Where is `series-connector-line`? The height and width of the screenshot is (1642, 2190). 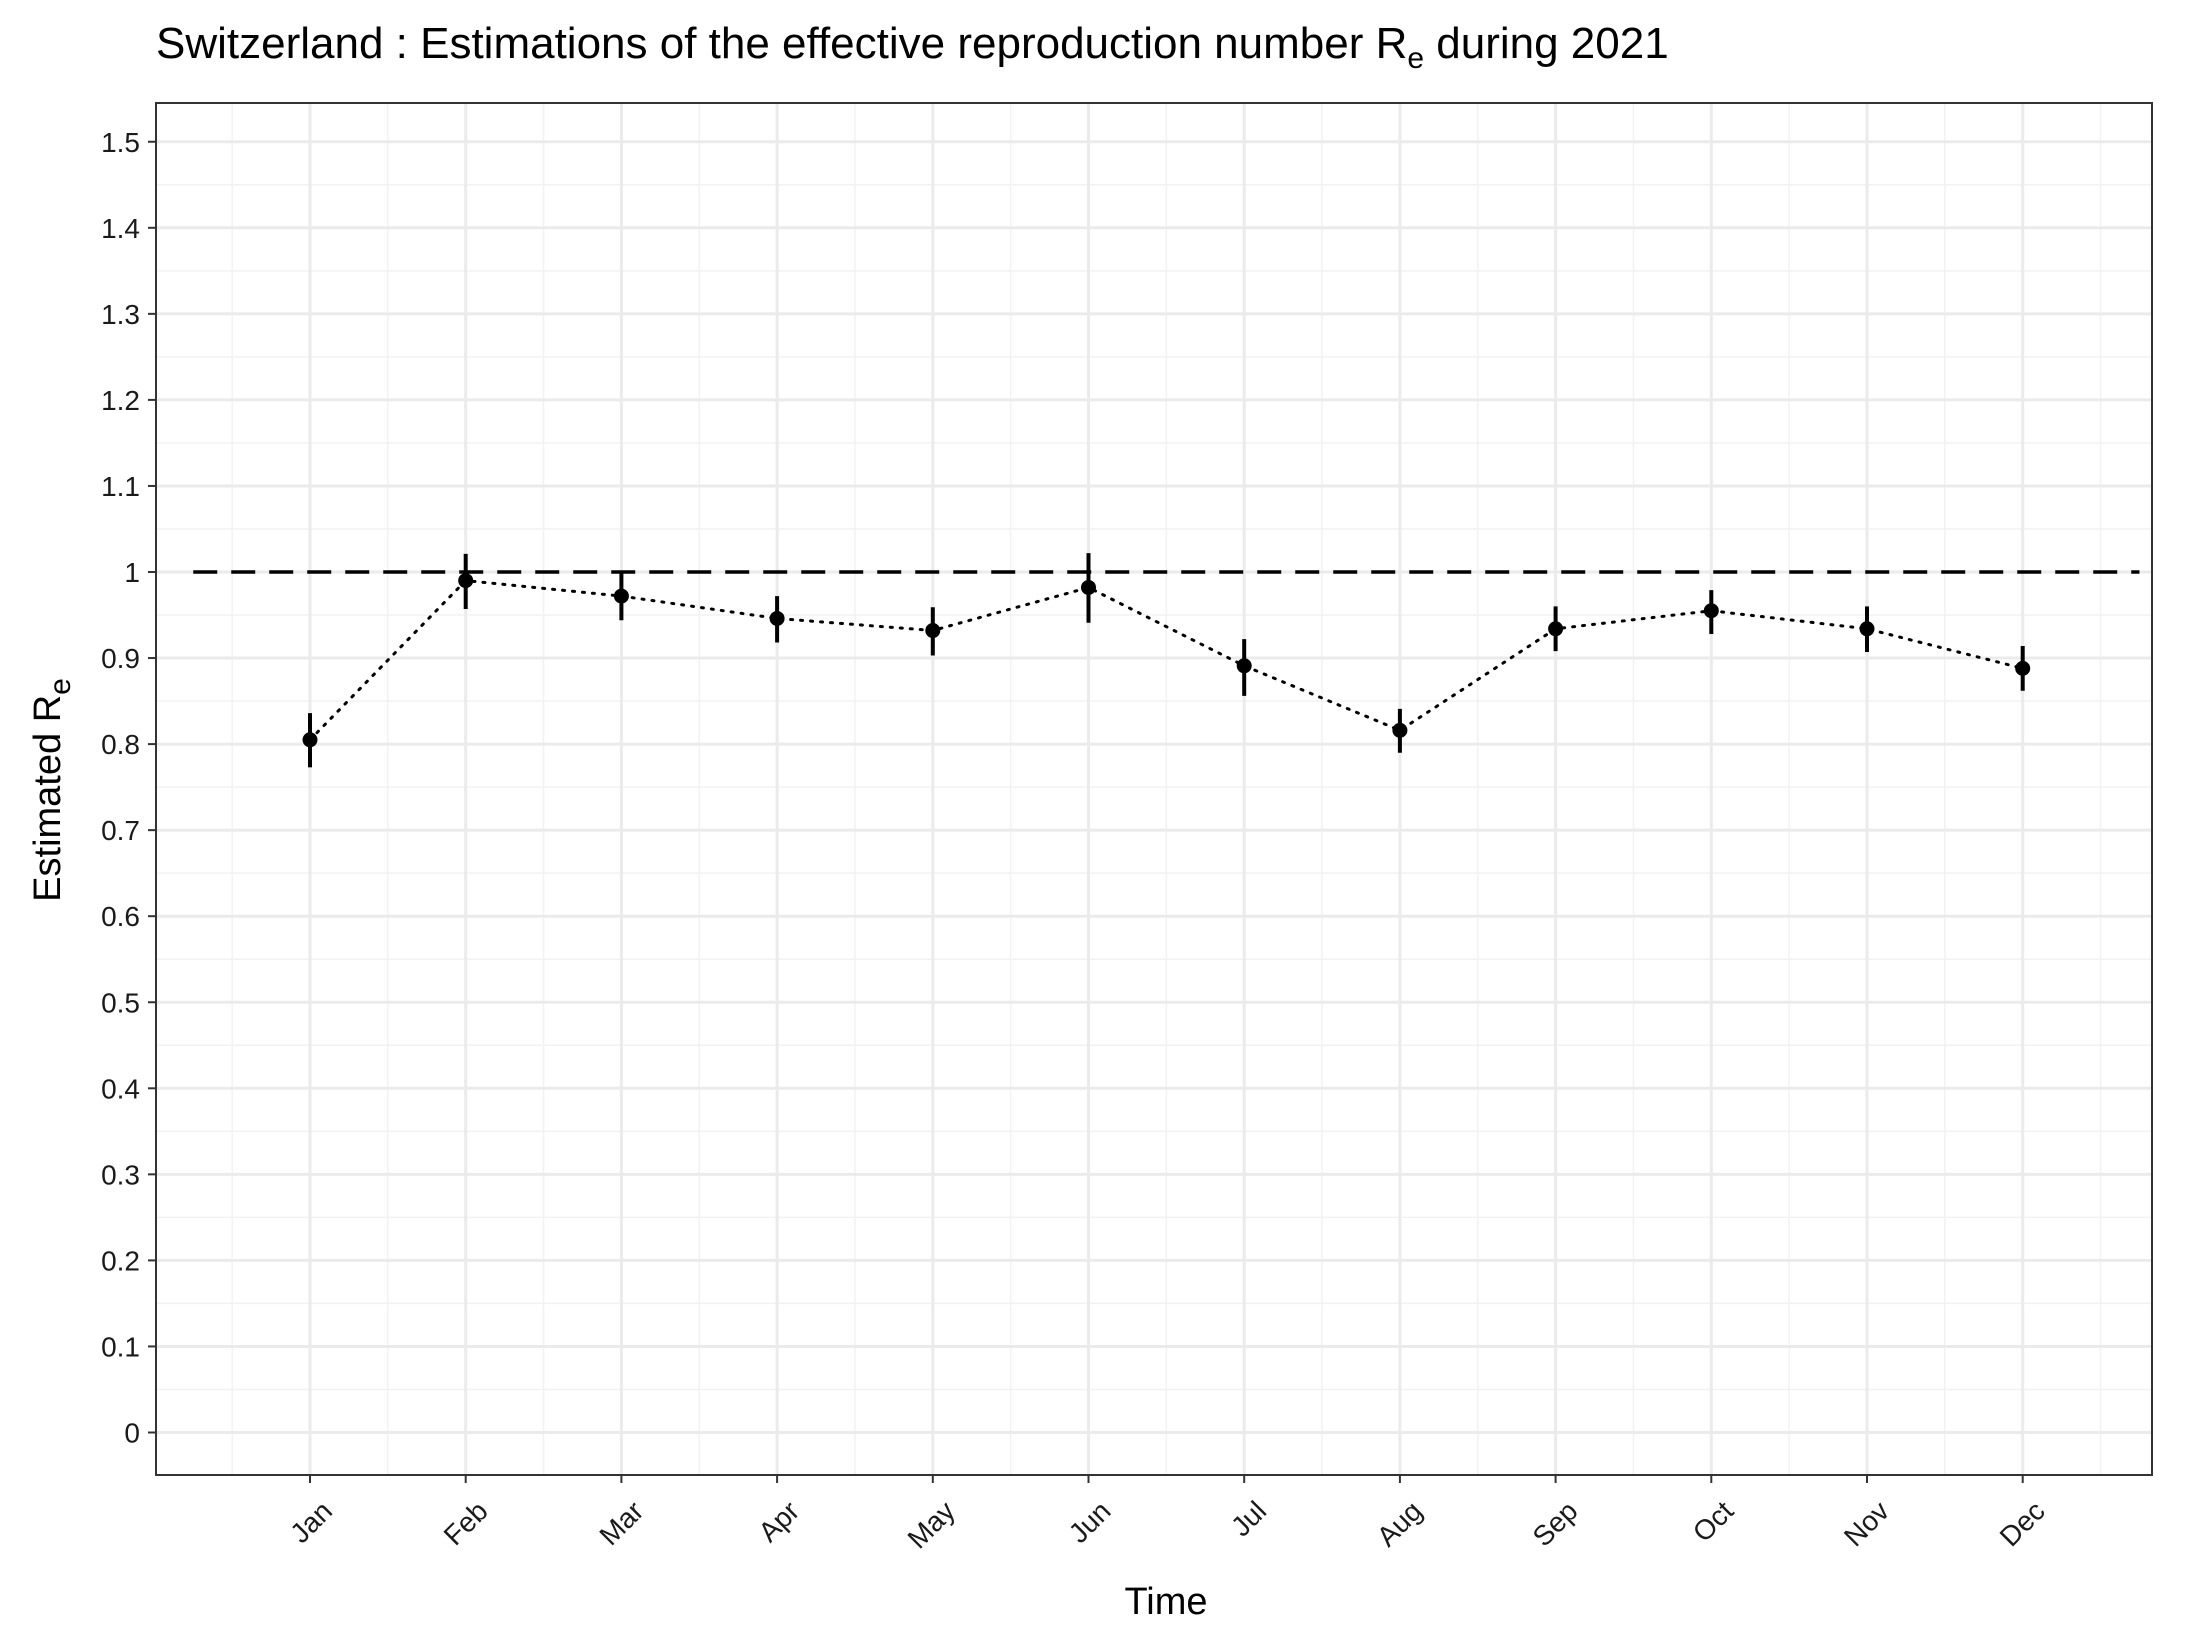 series-connector-line is located at coordinates (1166, 660).